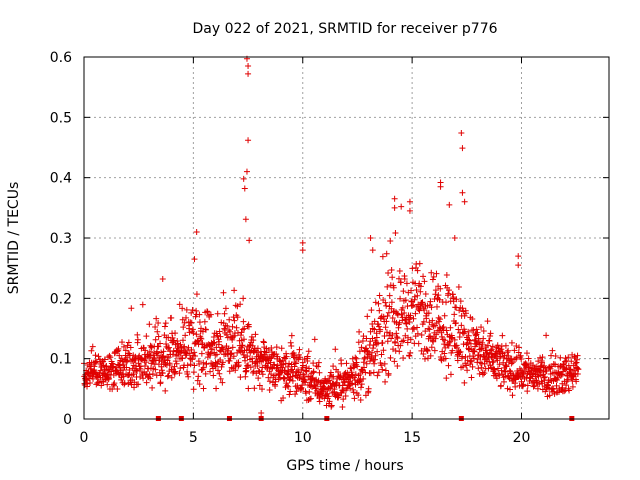 This screenshot has height=480, width=640. What do you see at coordinates (522, 438) in the screenshot?
I see `x-tick-label: 20` at bounding box center [522, 438].